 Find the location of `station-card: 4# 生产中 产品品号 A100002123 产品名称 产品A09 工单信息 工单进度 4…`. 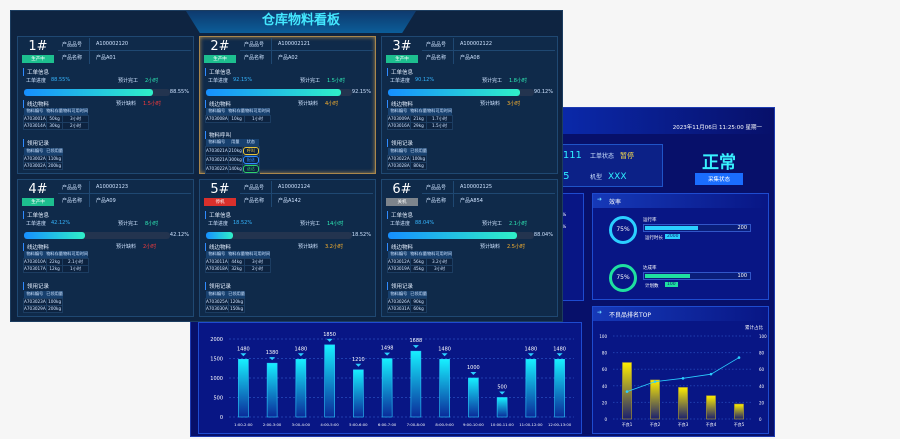

station-card: 4# 生产中 产品品号 A100002123 产品名称 产品A09 工单信息 工单进度 4… is located at coordinates (105, 248).